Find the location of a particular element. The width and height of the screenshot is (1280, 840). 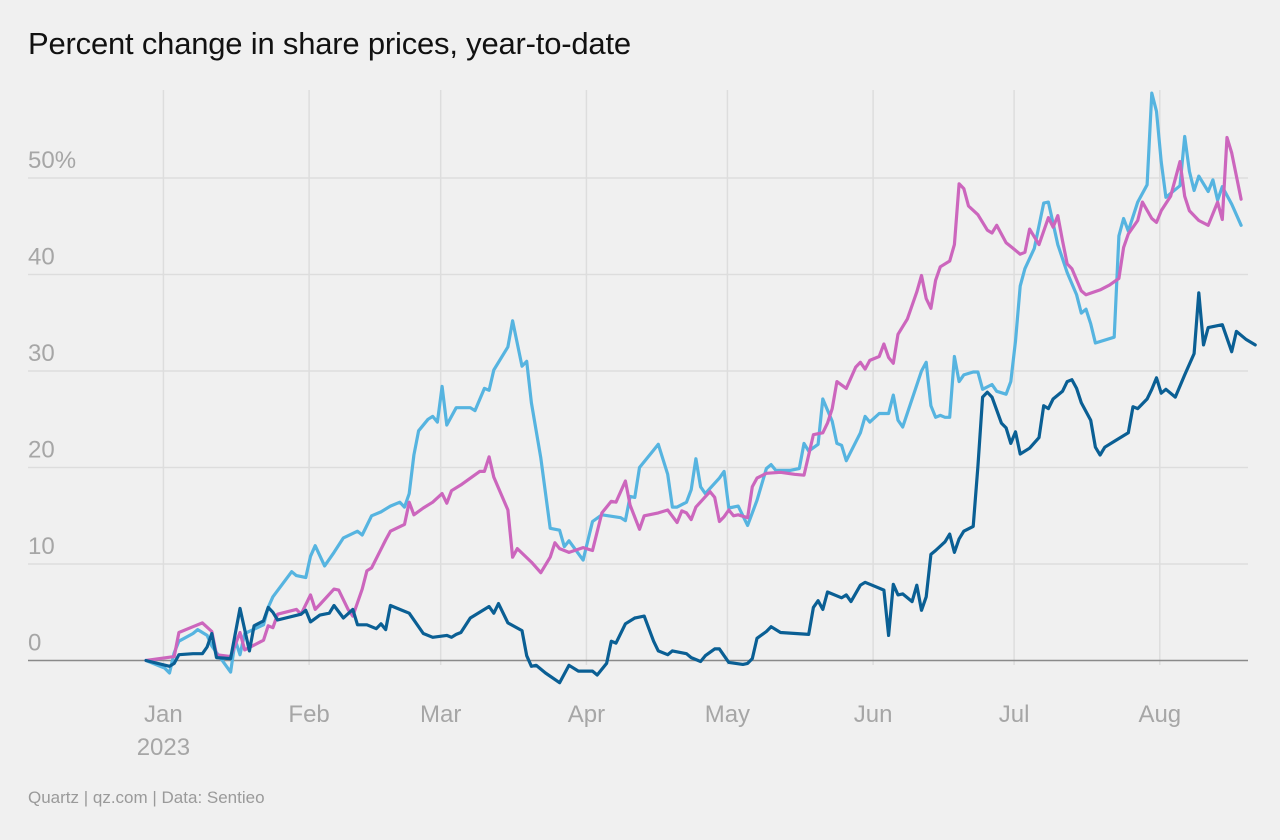

y-axis-tick-labels: 0 10 20 30 40 50% is located at coordinates (52, 402).